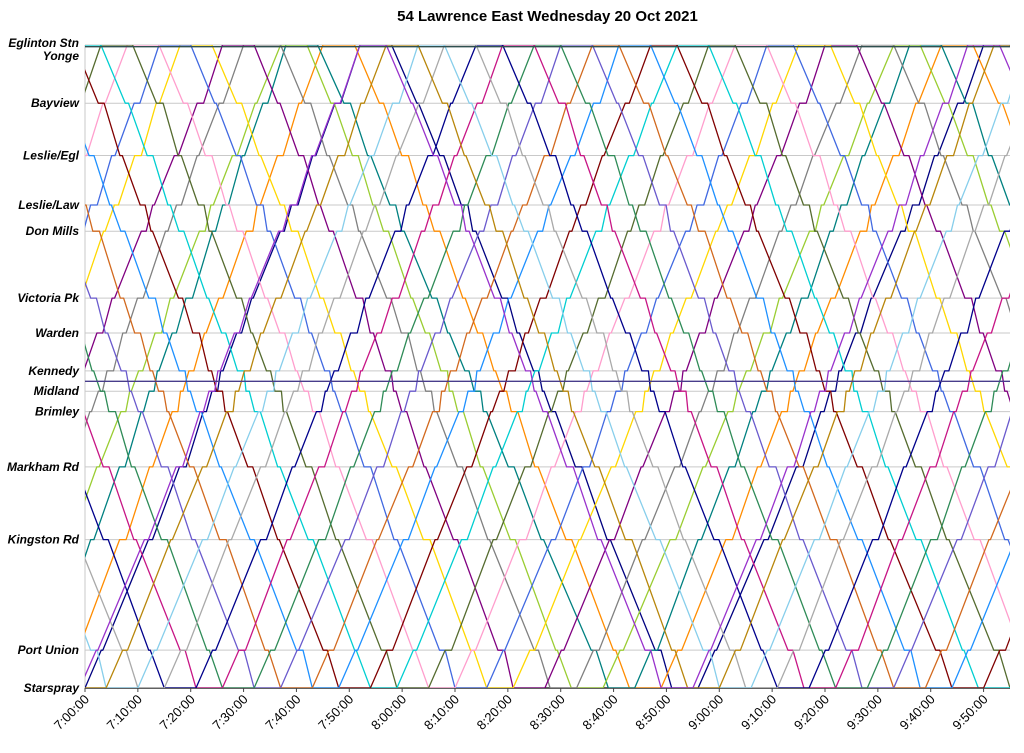 The width and height of the screenshot is (1024, 753). What do you see at coordinates (494, 712) in the screenshot?
I see `x-tick-label: 8:20:00` at bounding box center [494, 712].